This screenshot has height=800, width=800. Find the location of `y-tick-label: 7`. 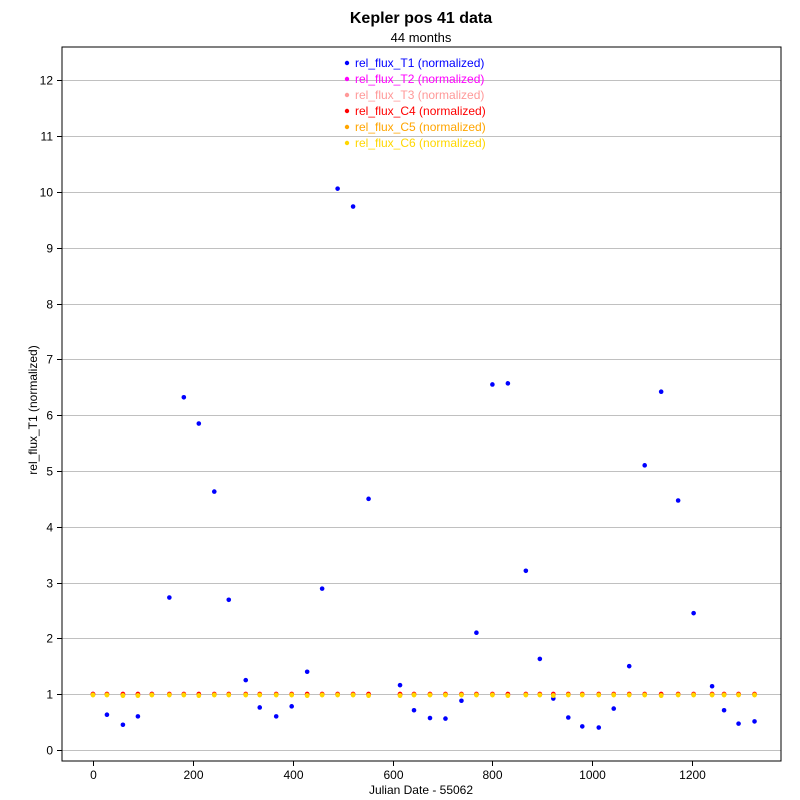

y-tick-label: 7 is located at coordinates (49, 360).